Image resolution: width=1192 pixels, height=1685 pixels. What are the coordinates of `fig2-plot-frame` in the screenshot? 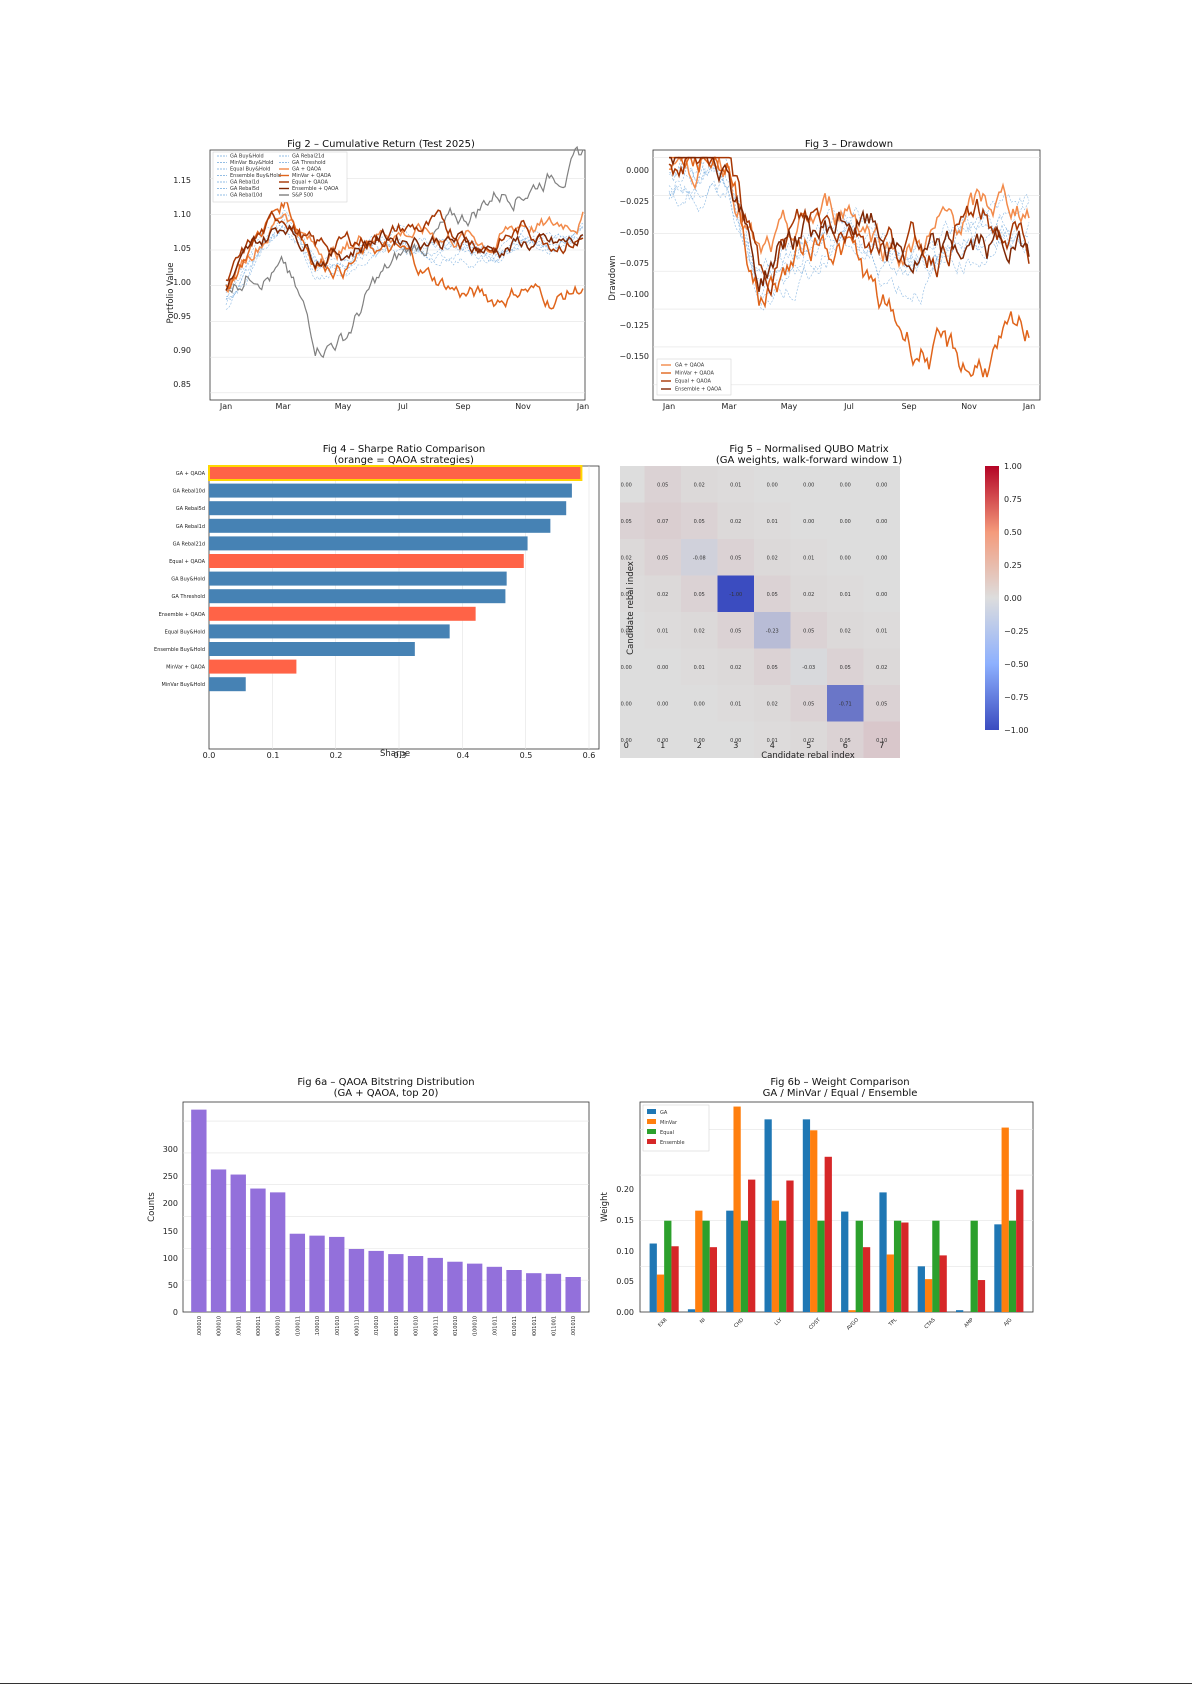 It's located at (397, 275).